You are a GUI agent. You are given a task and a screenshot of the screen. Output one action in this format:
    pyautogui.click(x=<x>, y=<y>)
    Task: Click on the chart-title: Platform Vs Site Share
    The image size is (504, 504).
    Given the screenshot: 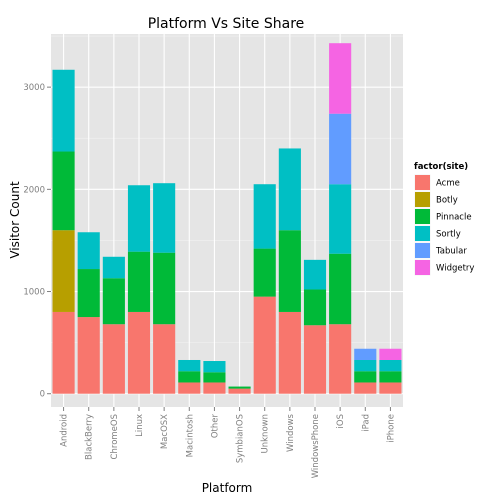 What is the action you would take?
    pyautogui.click(x=226, y=24)
    